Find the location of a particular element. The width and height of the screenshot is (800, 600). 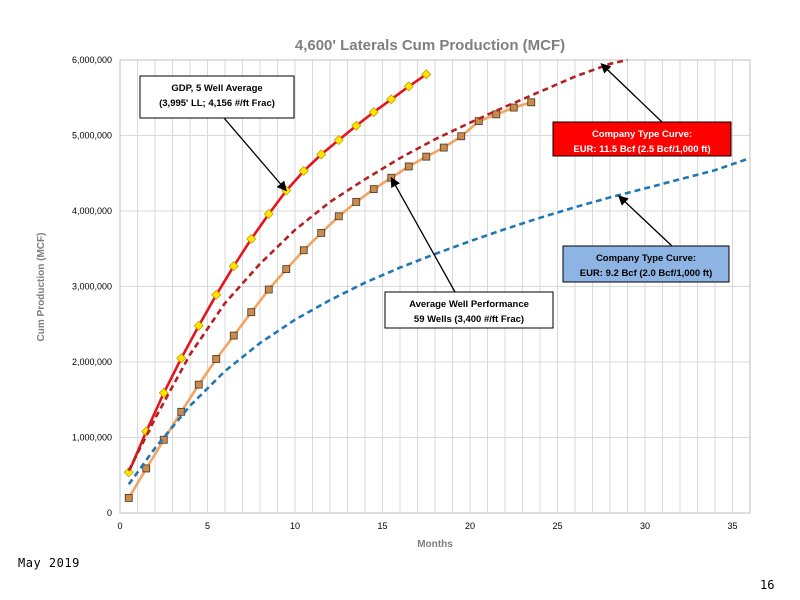

x-tick-label: 10 is located at coordinates (295, 526).